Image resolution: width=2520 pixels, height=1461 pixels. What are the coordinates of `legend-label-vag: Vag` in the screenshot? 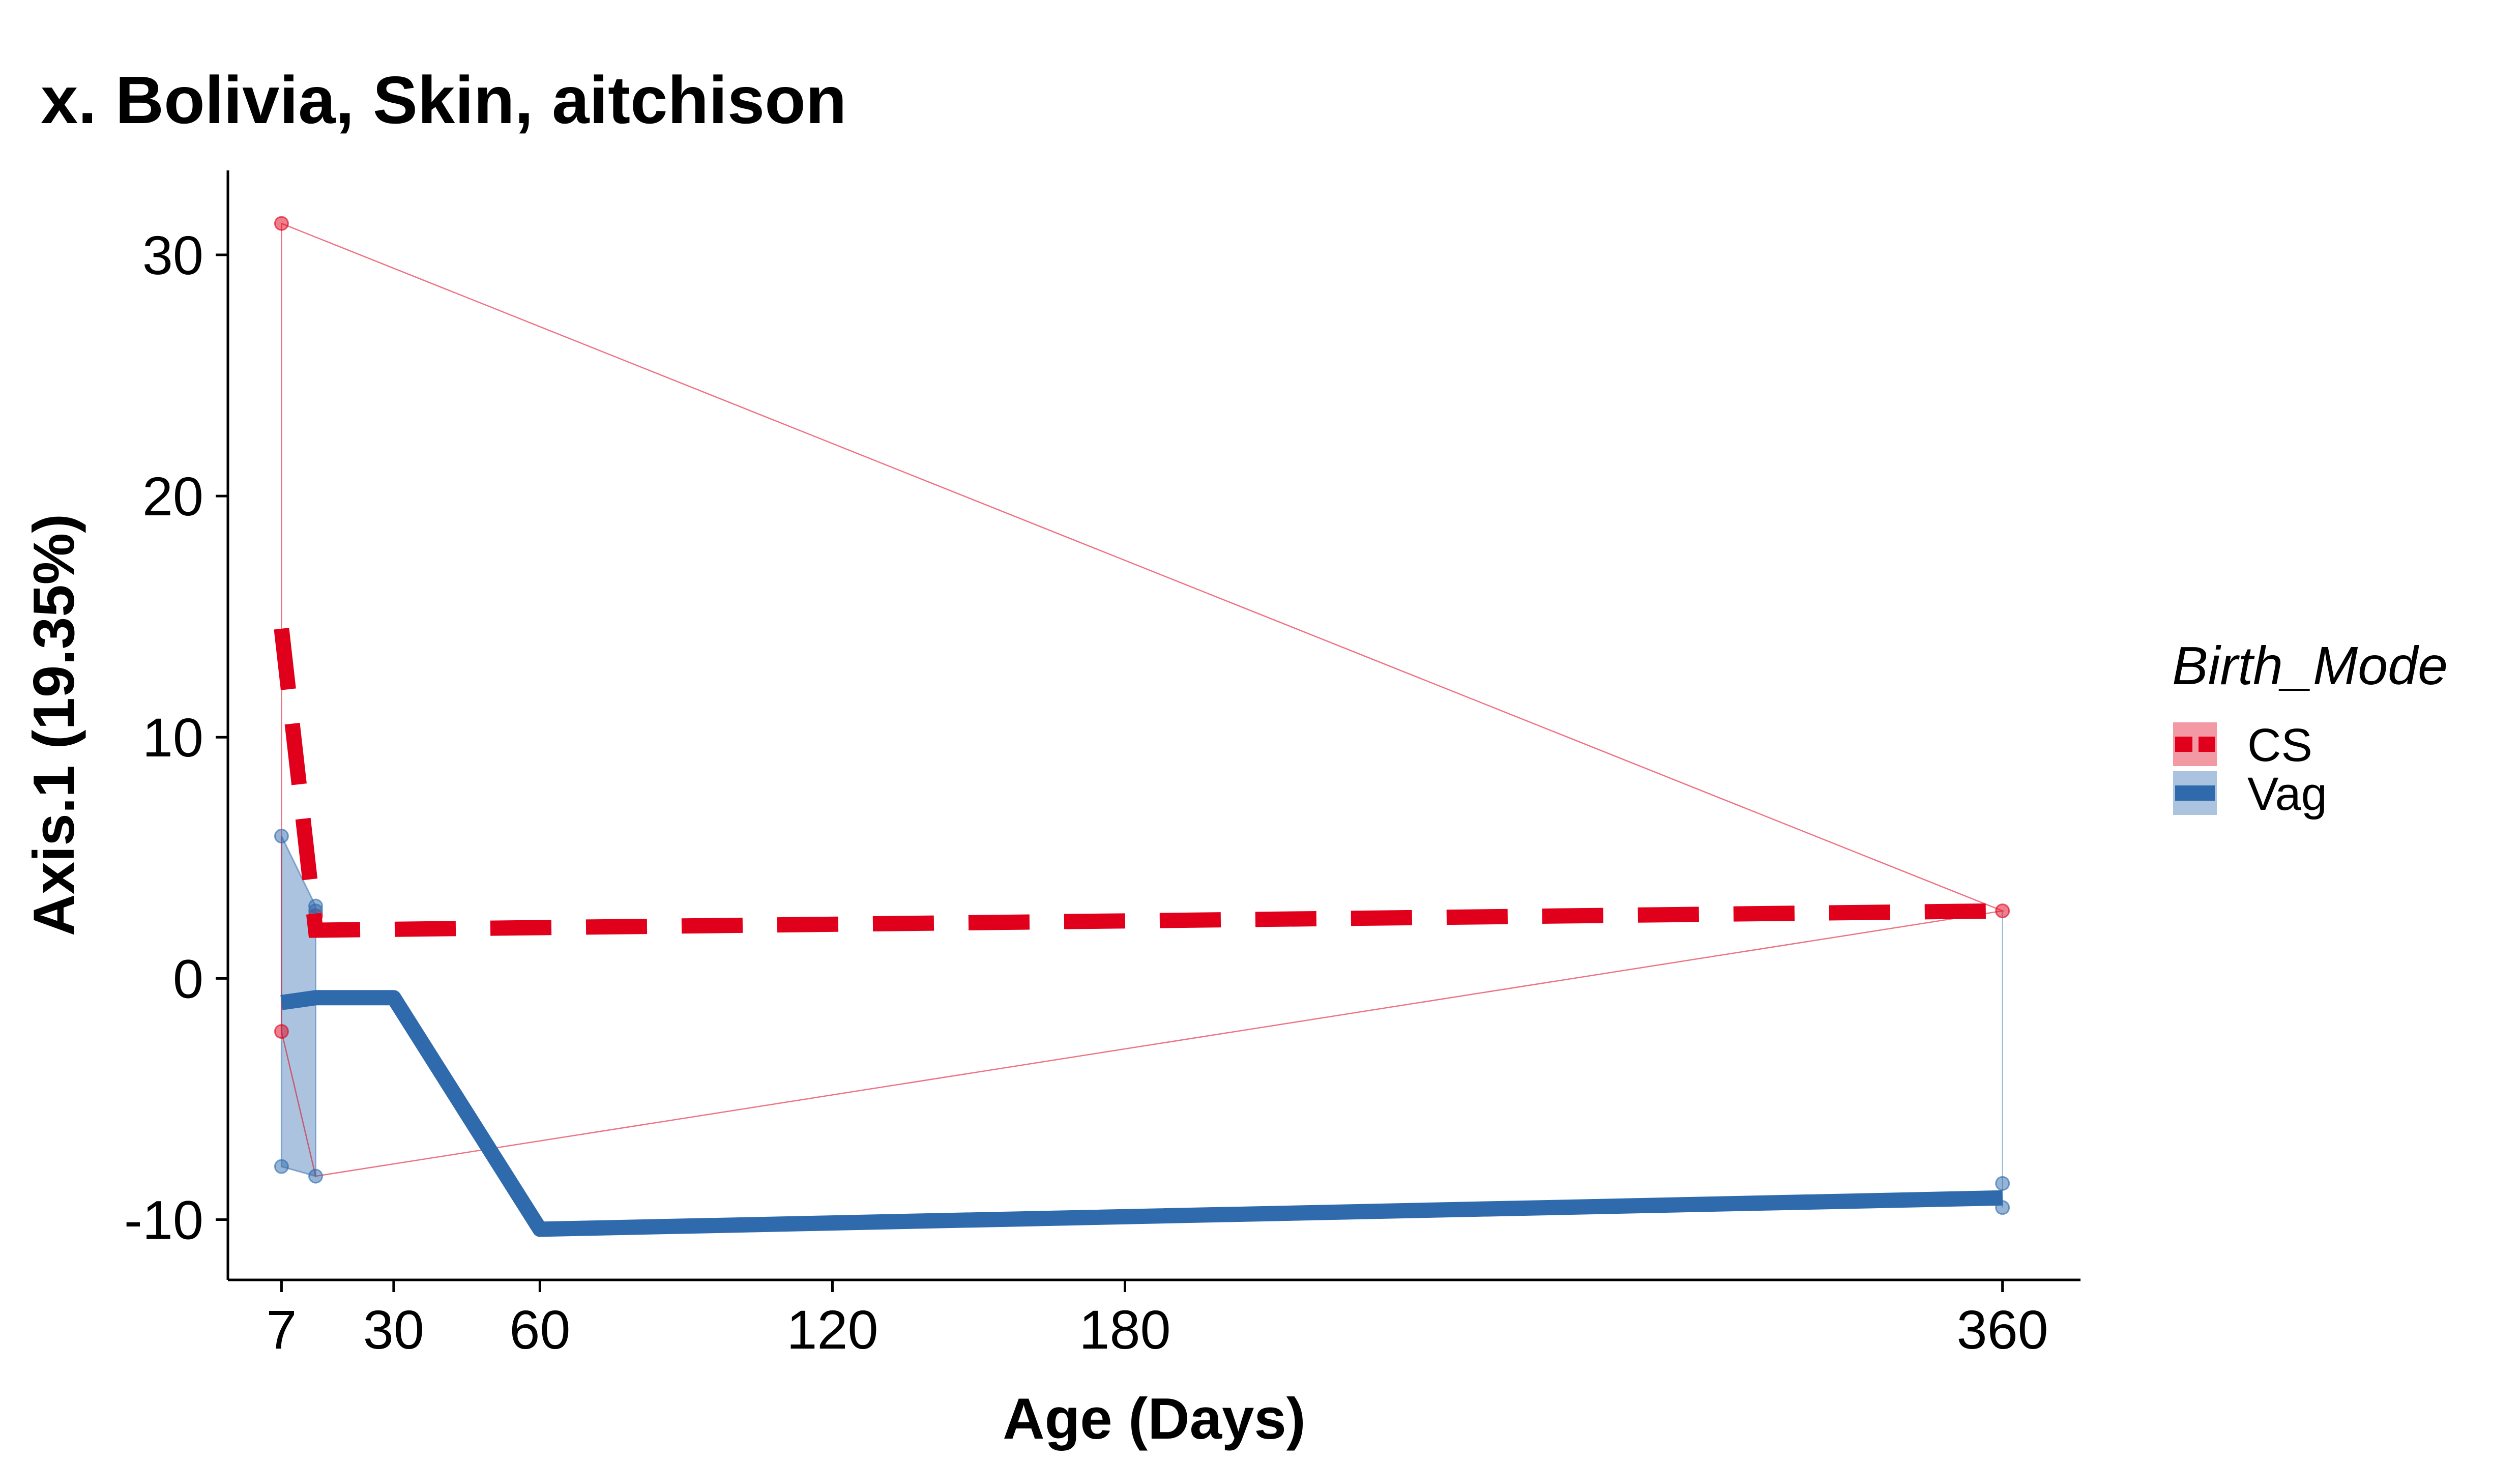 It's located at (2287, 794).